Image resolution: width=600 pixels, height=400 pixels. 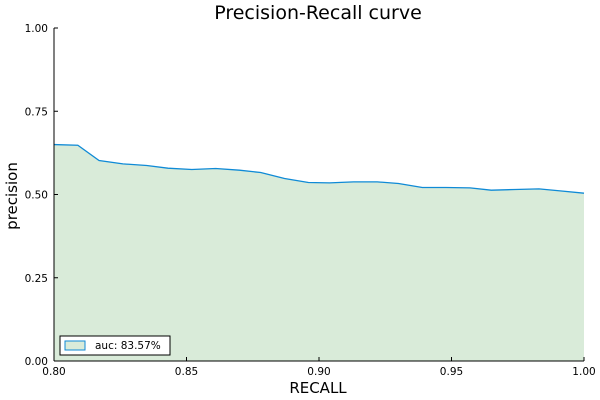 I want to click on legend: auc: 83.57%, so click(x=115, y=345).